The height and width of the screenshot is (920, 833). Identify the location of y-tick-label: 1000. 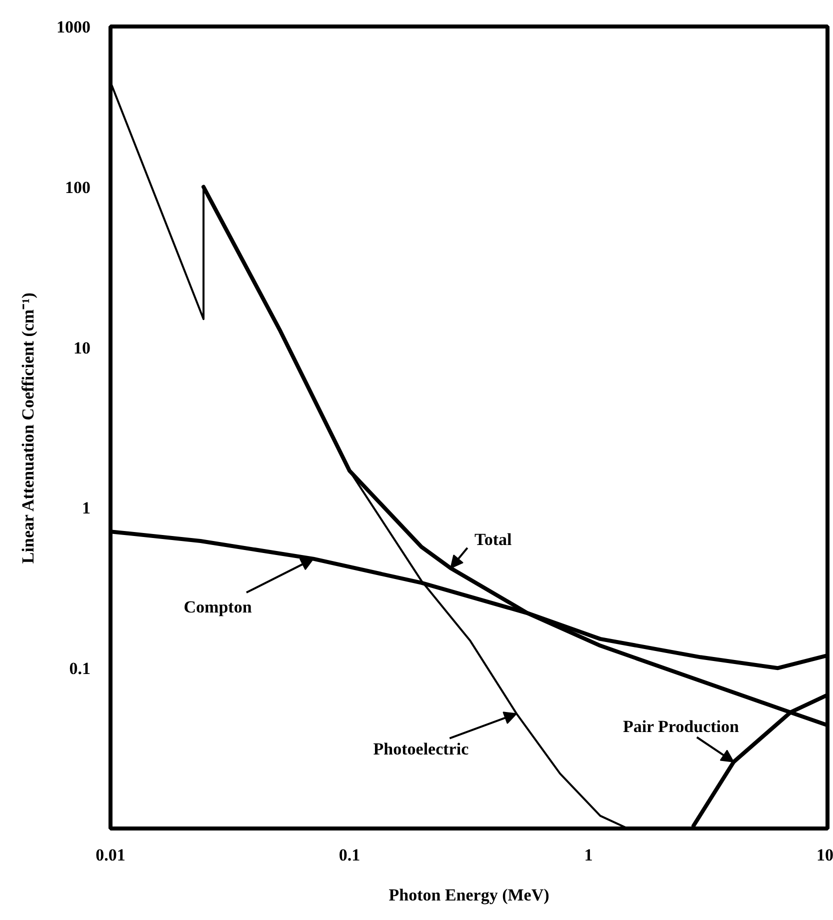
(73, 27).